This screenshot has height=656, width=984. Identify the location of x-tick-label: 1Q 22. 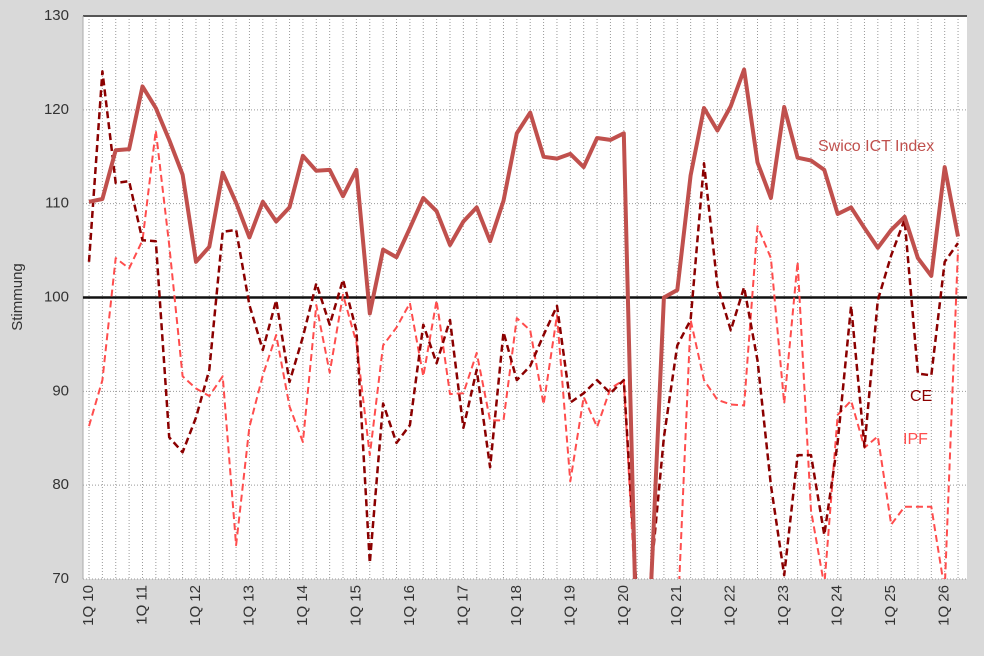
(730, 605).